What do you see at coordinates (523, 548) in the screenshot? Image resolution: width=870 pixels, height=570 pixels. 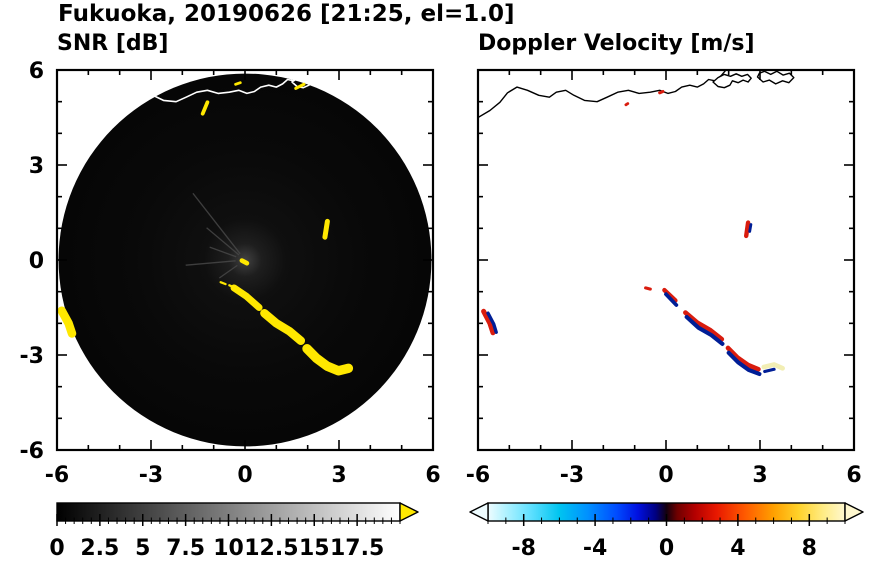 I see `colorbar-tick-label: -8` at bounding box center [523, 548].